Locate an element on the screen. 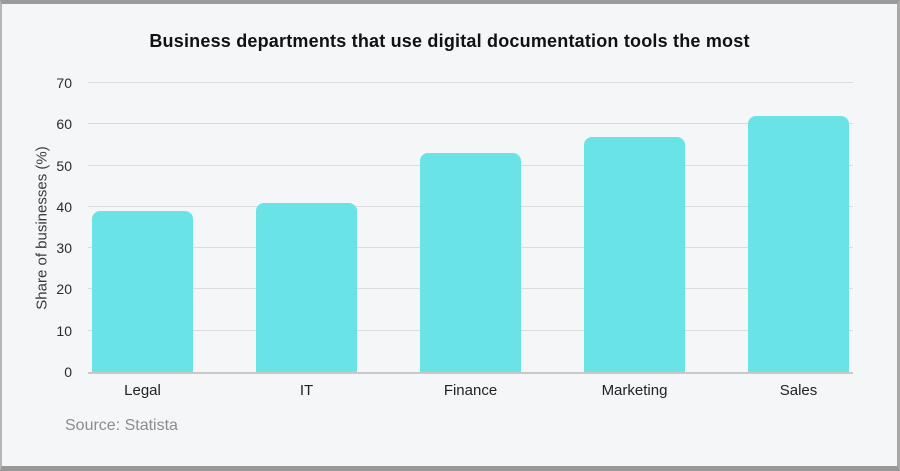 The image size is (900, 471). x-label-legal: Legal is located at coordinates (142, 390).